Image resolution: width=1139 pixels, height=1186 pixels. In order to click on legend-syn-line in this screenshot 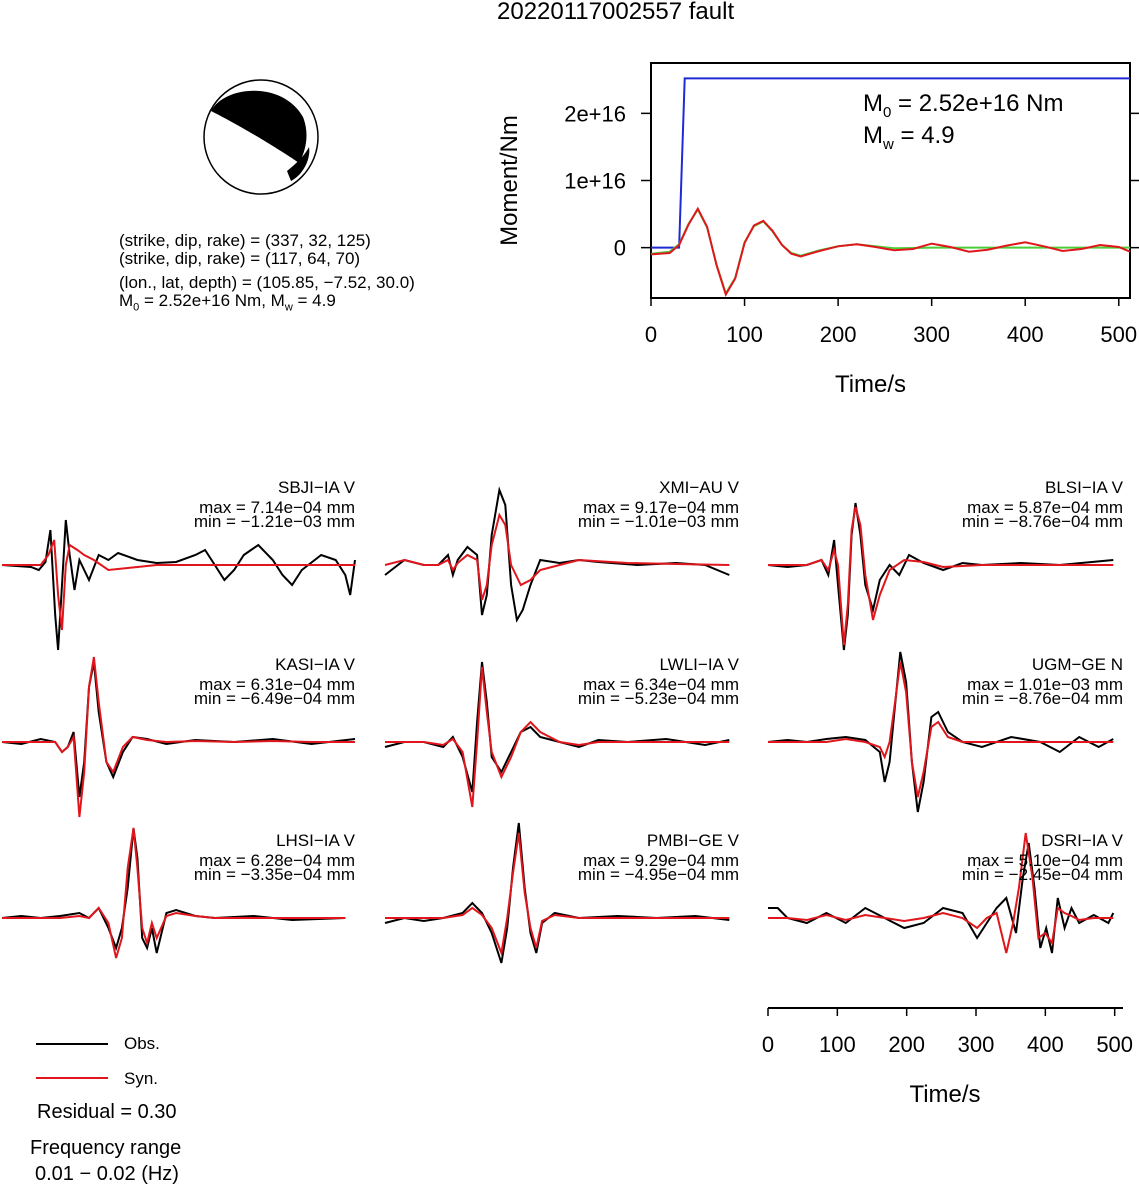, I will do `click(72, 1078)`.